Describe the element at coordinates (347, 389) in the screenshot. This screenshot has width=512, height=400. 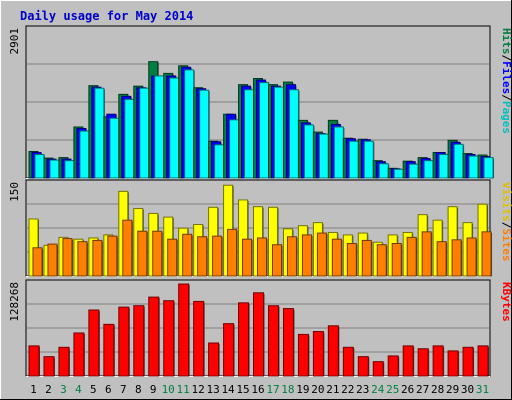
I see `day-label-22: 22` at that location.